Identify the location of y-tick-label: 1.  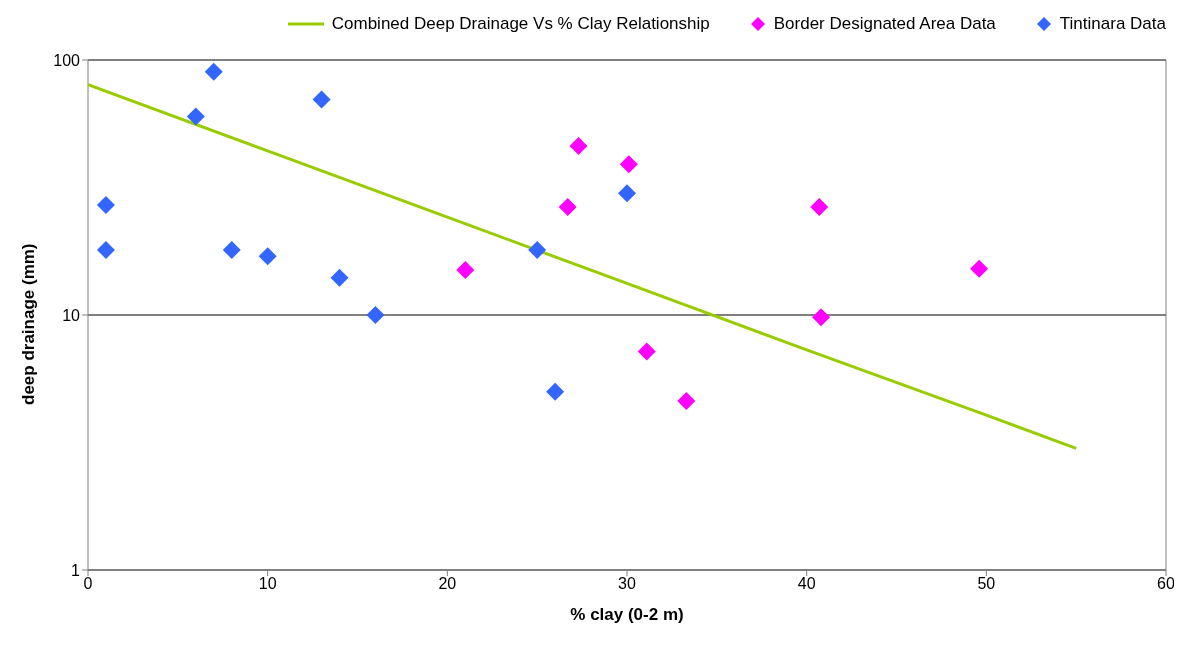
(76, 570).